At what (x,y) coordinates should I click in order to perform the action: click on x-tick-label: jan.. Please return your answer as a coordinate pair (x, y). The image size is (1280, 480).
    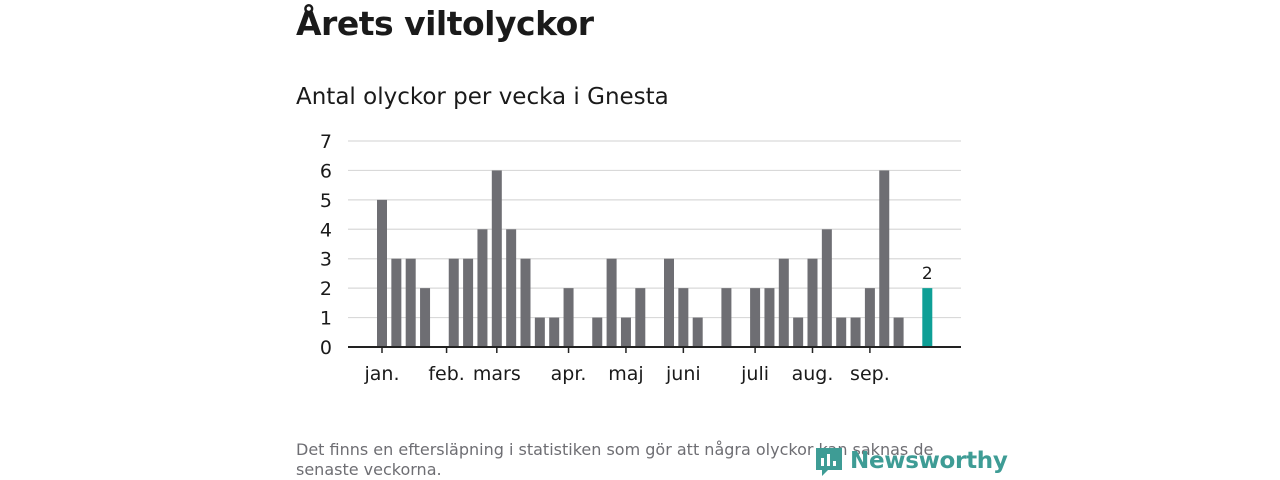
    Looking at the image, I should click on (381, 374).